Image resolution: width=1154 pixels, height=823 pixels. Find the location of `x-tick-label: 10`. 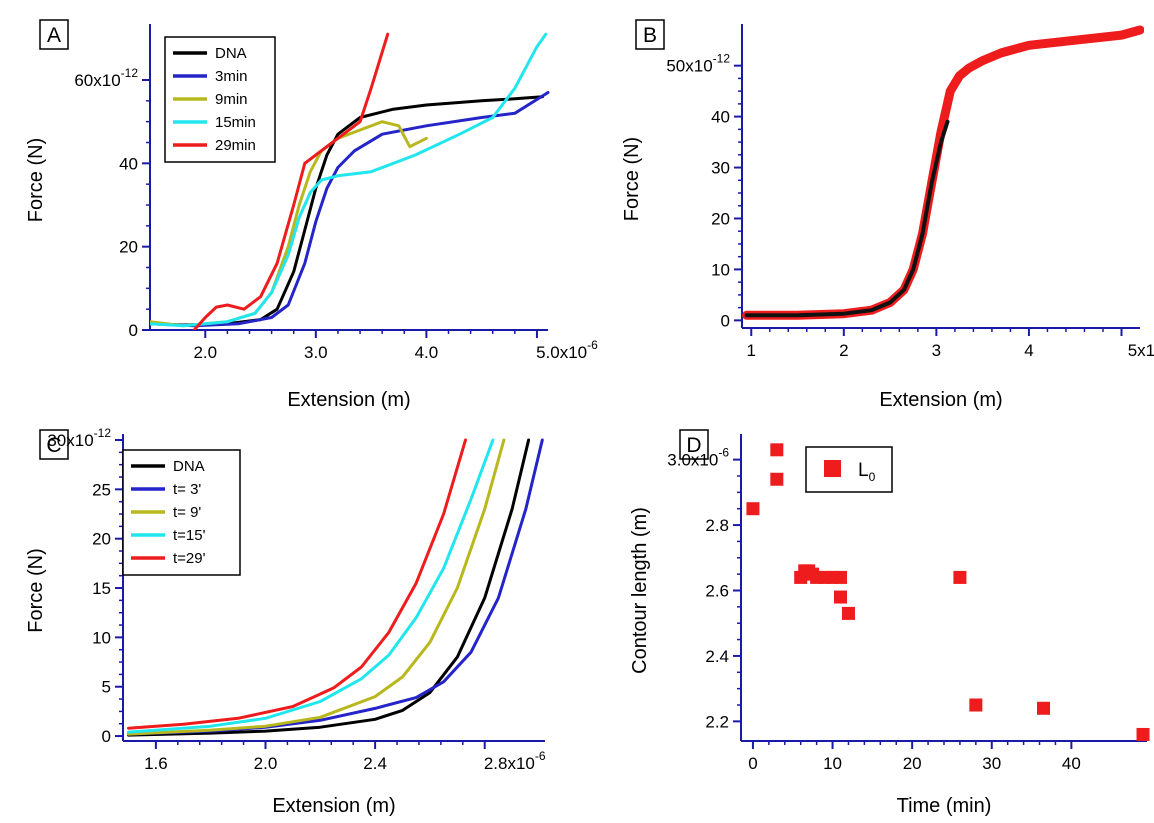

x-tick-label: 10 is located at coordinates (832, 763).